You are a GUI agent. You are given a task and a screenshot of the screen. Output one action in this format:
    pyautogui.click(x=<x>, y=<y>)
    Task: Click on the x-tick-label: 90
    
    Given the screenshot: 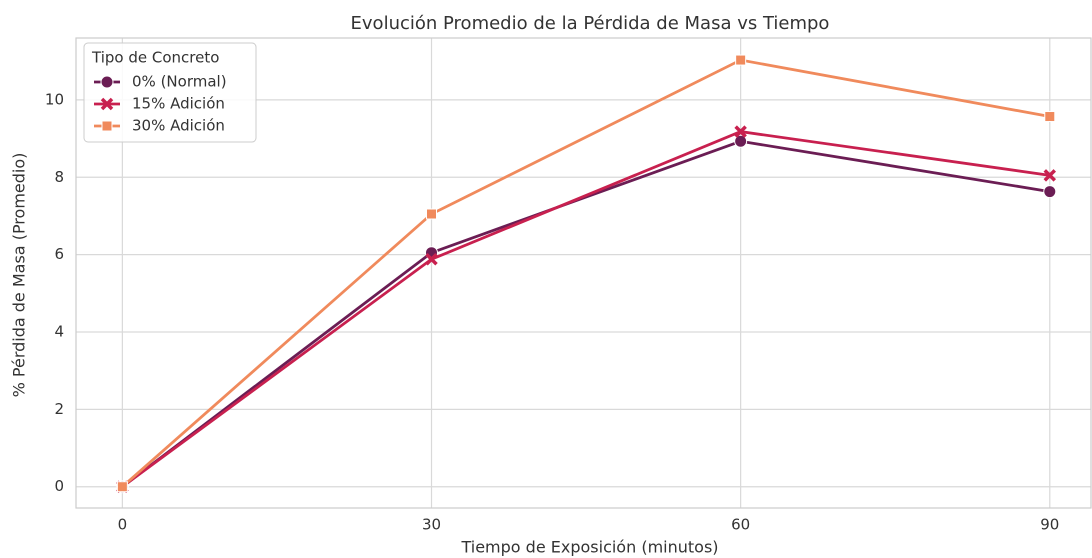 What is the action you would take?
    pyautogui.click(x=1049, y=525)
    